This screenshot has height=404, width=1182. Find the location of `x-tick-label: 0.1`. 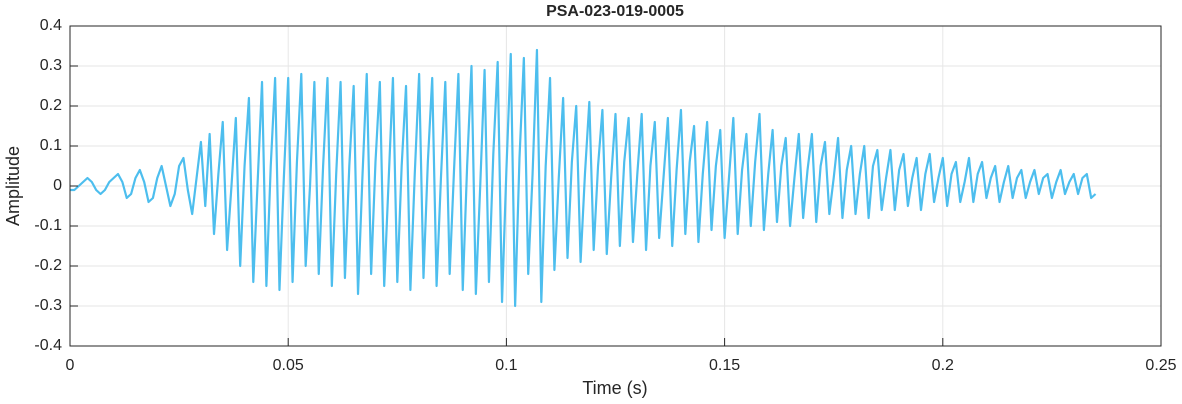

x-tick-label: 0.1 is located at coordinates (506, 365).